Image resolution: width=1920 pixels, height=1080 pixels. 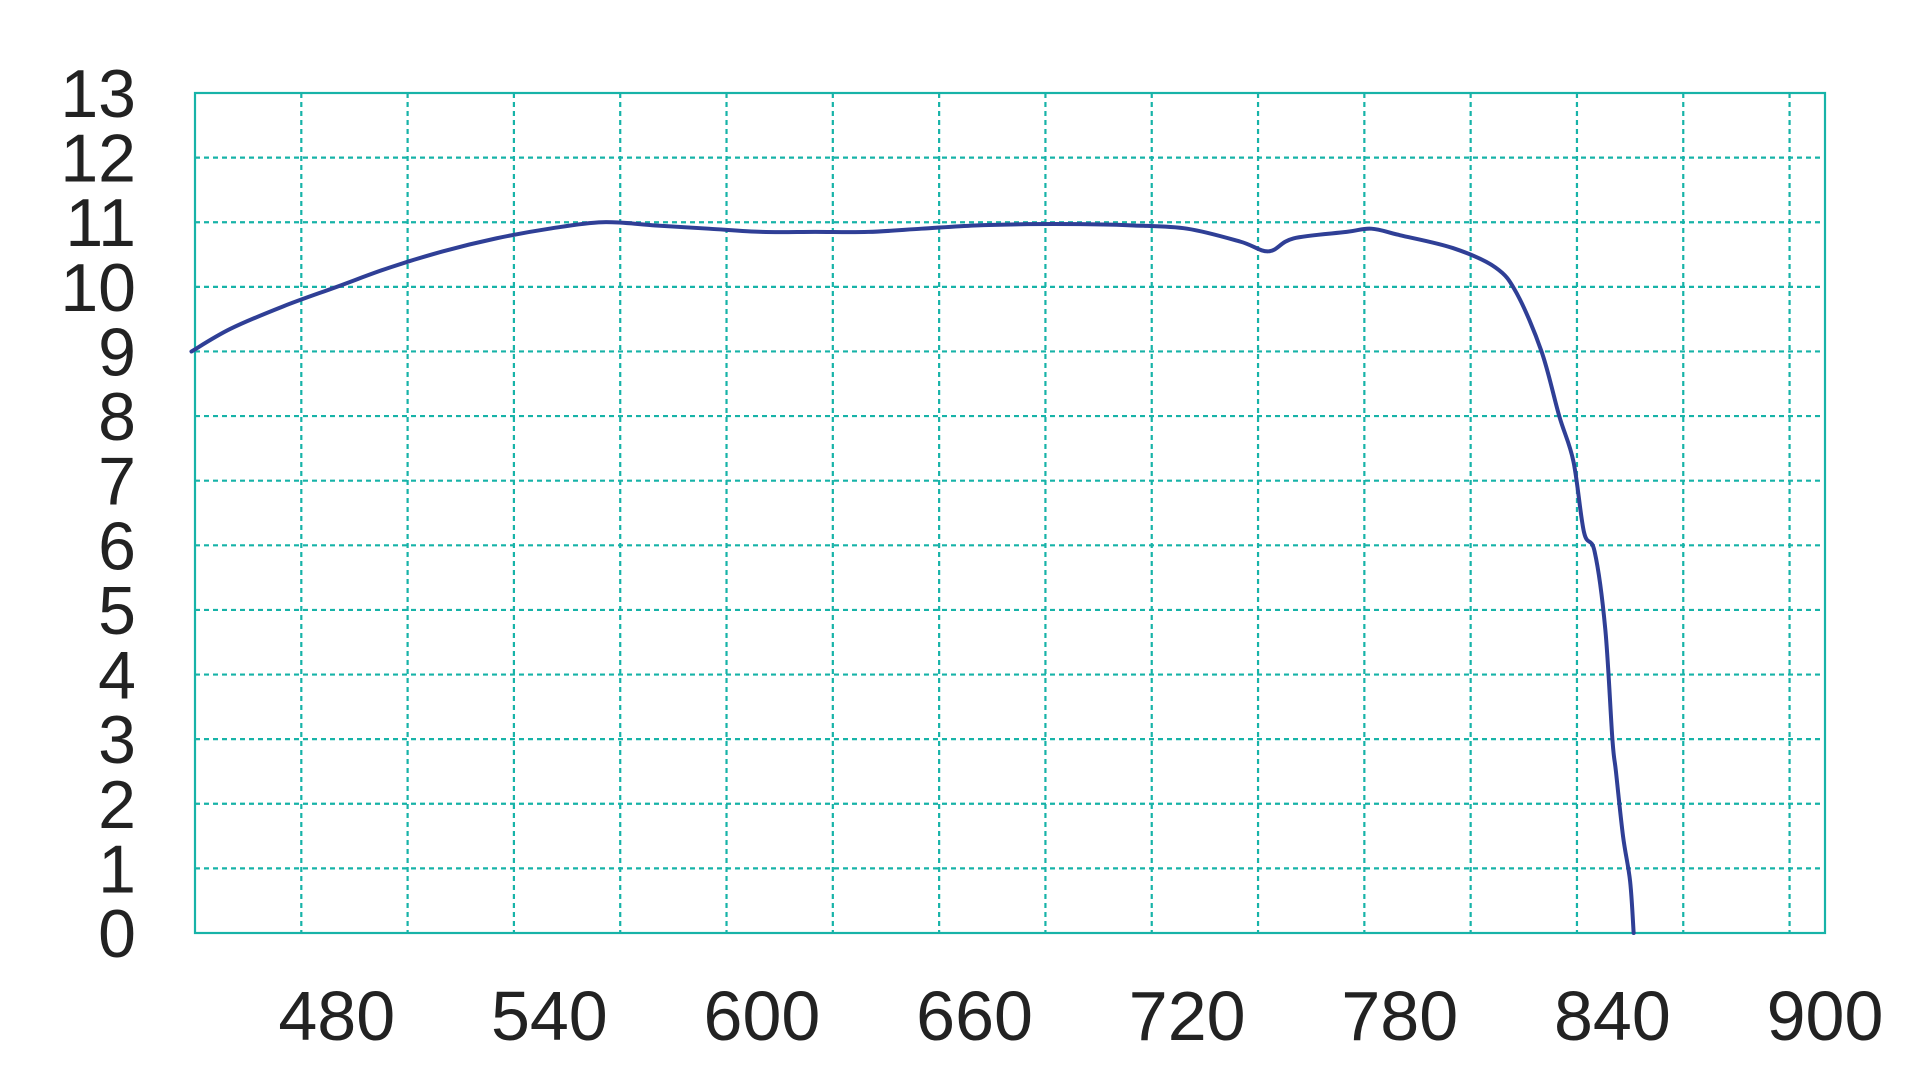 I want to click on x-tick-label: 720, so click(x=1187, y=1016).